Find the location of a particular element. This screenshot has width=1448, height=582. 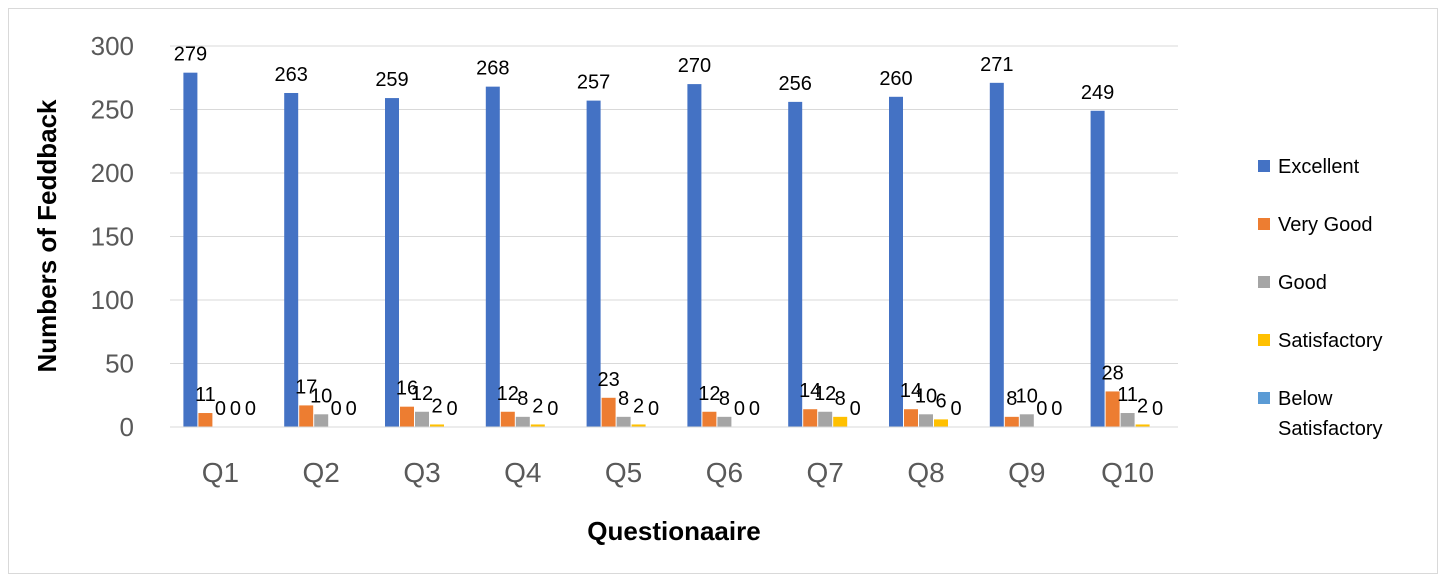

legend-label: Below is located at coordinates (1305, 399).